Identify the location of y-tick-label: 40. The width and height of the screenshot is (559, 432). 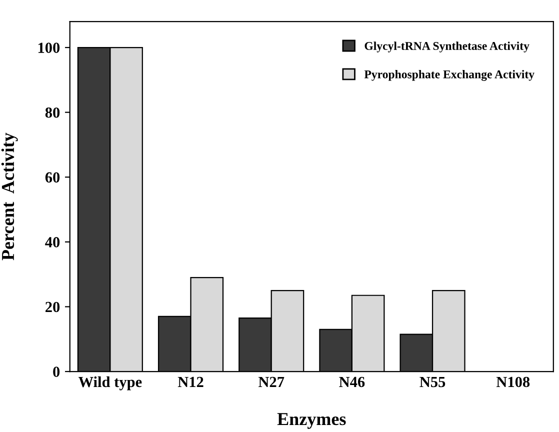
(52, 242).